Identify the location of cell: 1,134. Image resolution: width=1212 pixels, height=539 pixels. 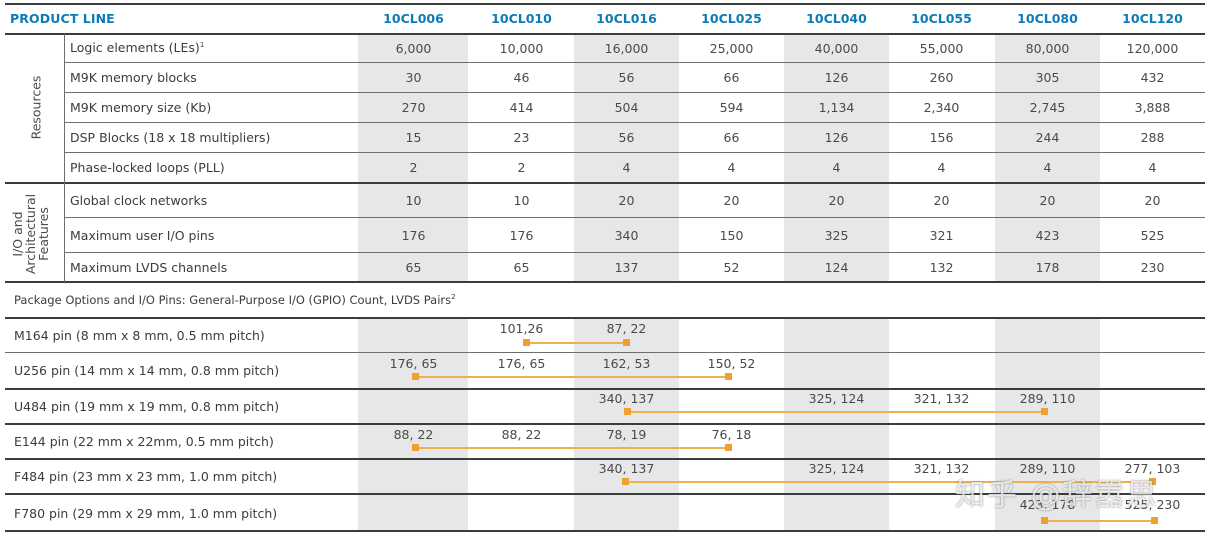
(836, 107).